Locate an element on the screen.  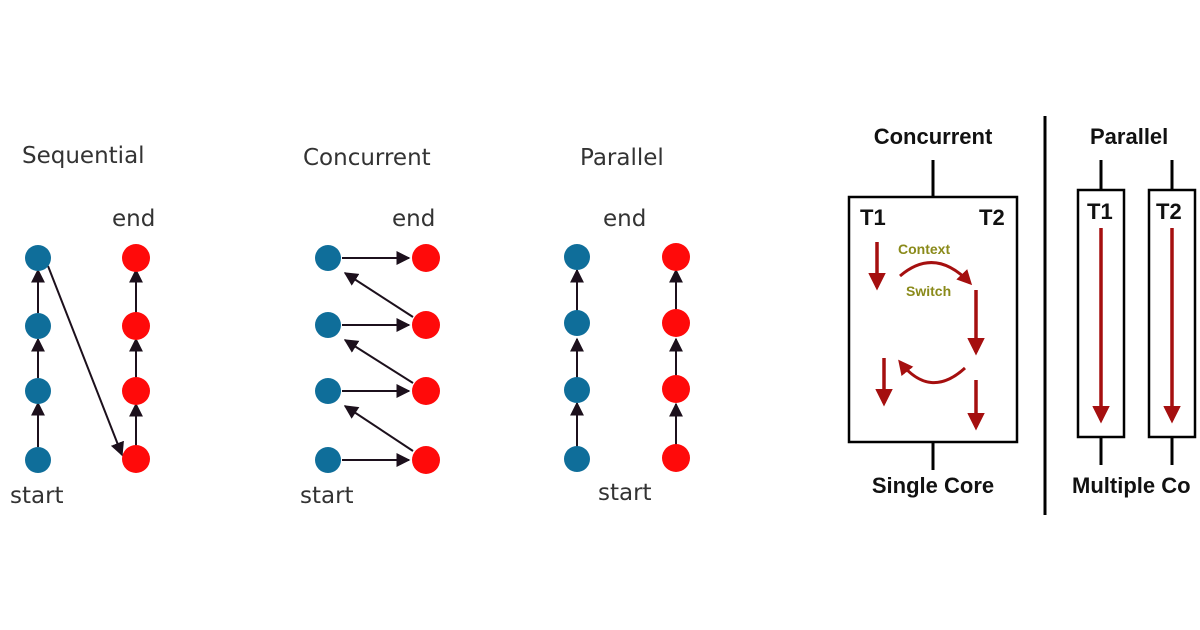
concurrent-end-label: end is located at coordinates (413, 219).